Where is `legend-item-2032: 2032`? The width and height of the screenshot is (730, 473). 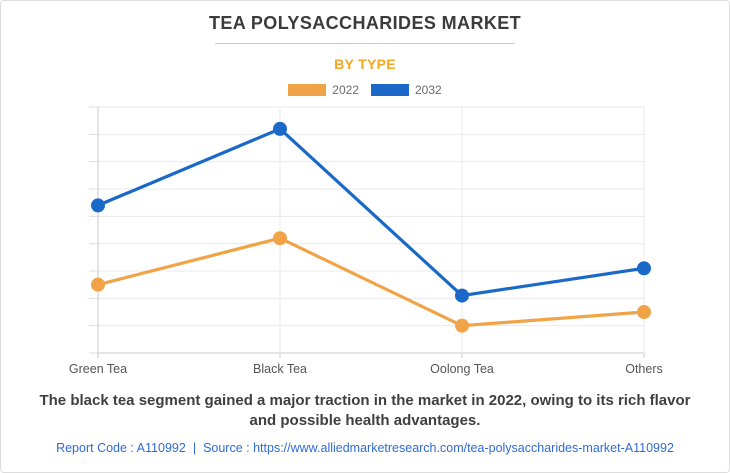 legend-item-2032: 2032 is located at coordinates (406, 90).